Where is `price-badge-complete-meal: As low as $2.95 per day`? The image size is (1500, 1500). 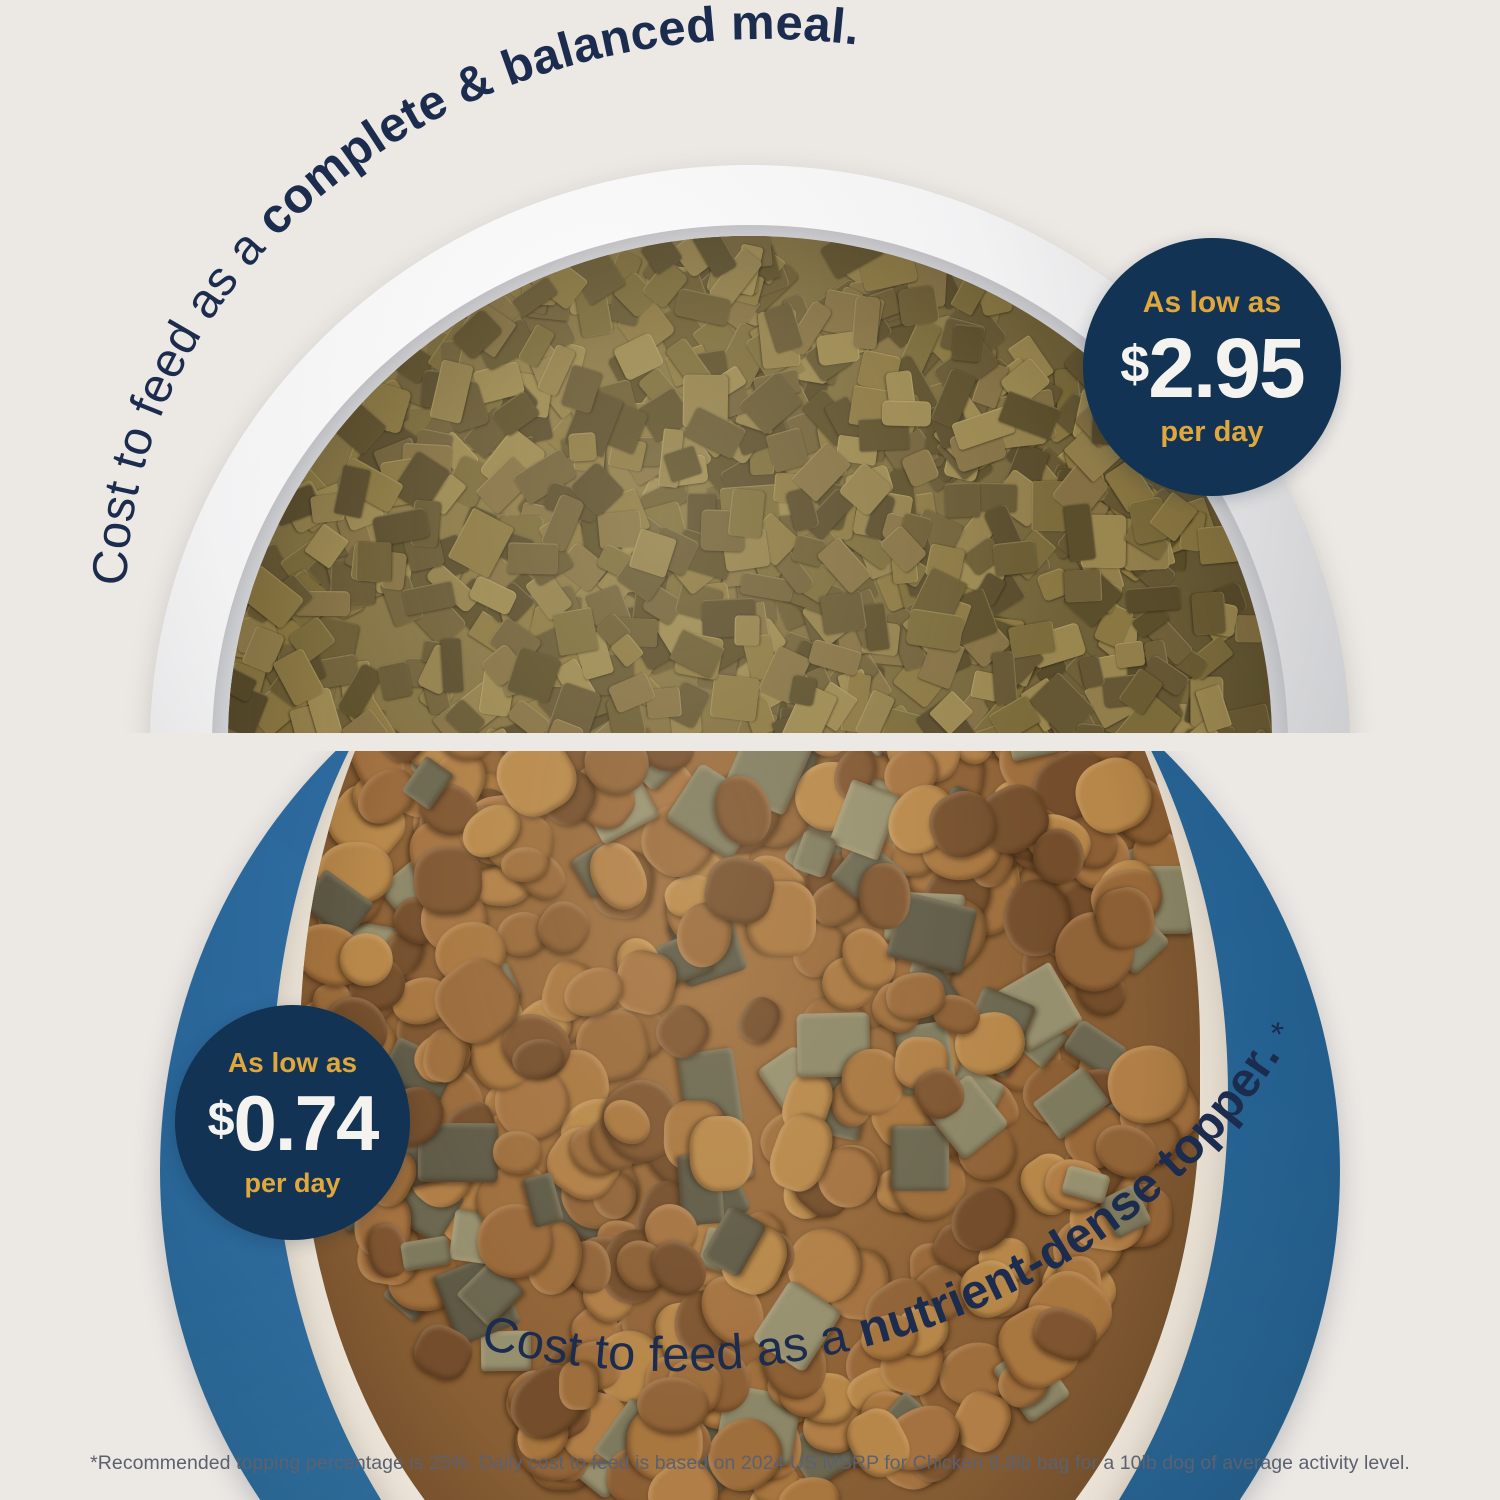
price-badge-complete-meal: As low as $2.95 per day is located at coordinates (1212, 367).